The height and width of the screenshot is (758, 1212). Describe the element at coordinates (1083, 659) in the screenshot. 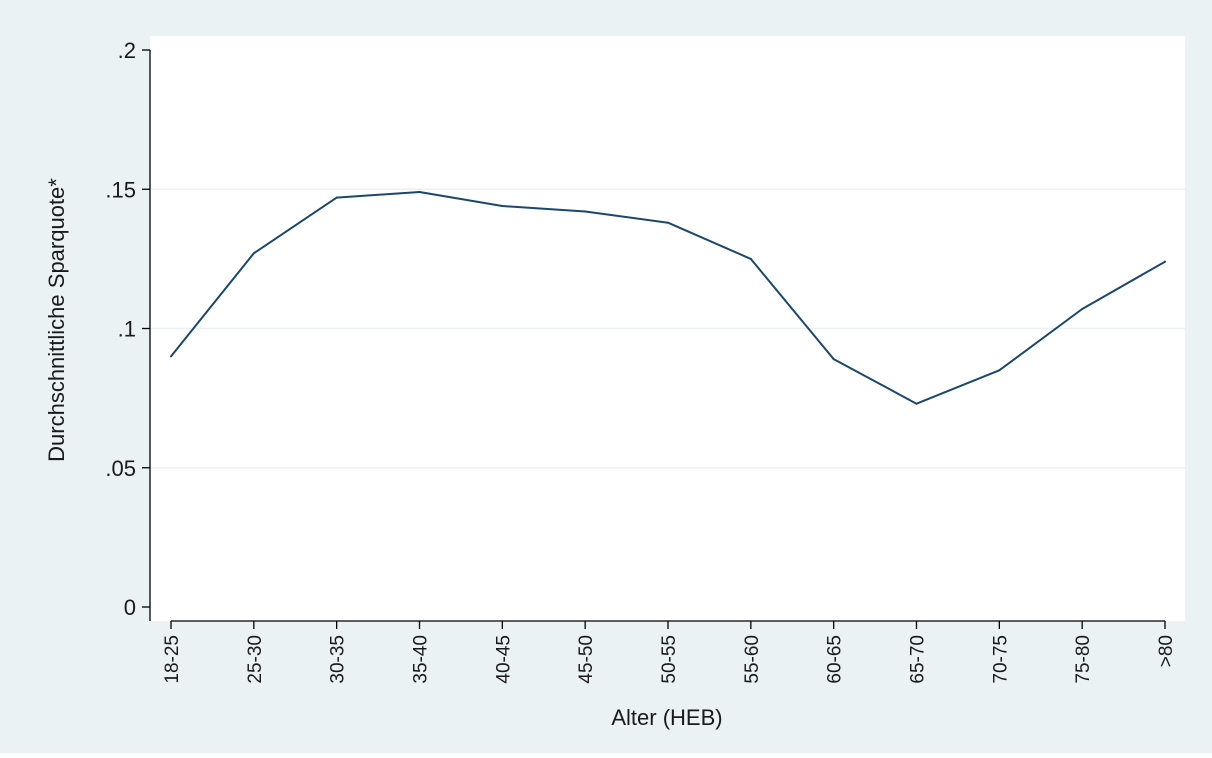

I see `x-tick-label: 75-80` at that location.